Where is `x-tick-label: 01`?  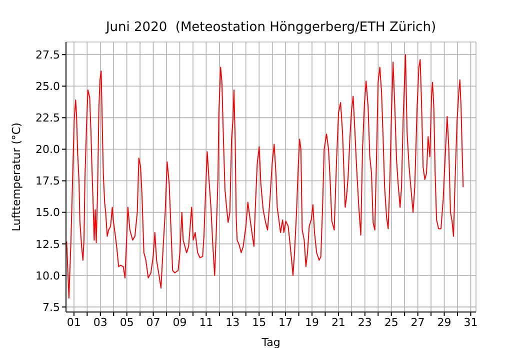 x-tick-label: 01 is located at coordinates (73, 322).